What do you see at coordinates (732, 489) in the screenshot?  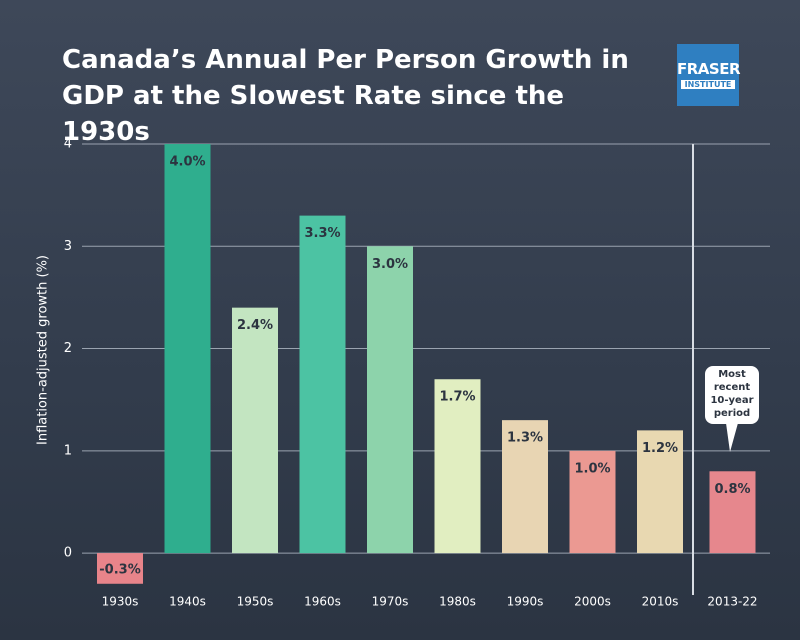 I see `value-label: 0.8%` at bounding box center [732, 489].